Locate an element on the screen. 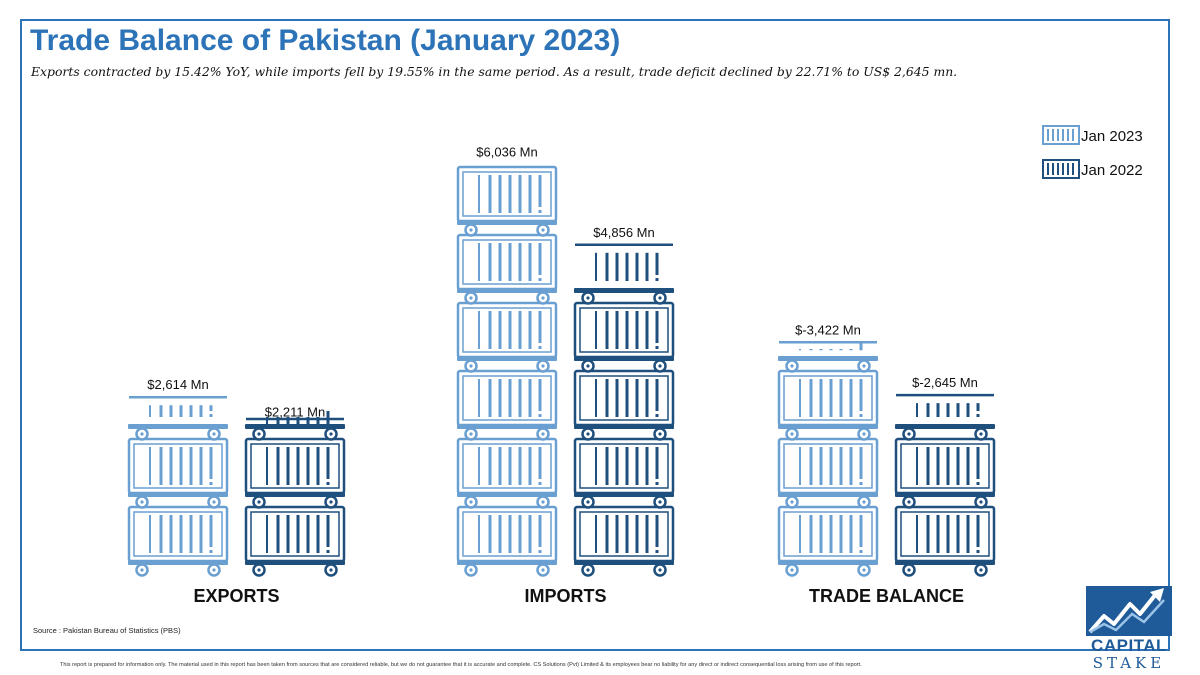 This screenshot has height=675, width=1200. category-label: IMPORTS is located at coordinates (565, 596).